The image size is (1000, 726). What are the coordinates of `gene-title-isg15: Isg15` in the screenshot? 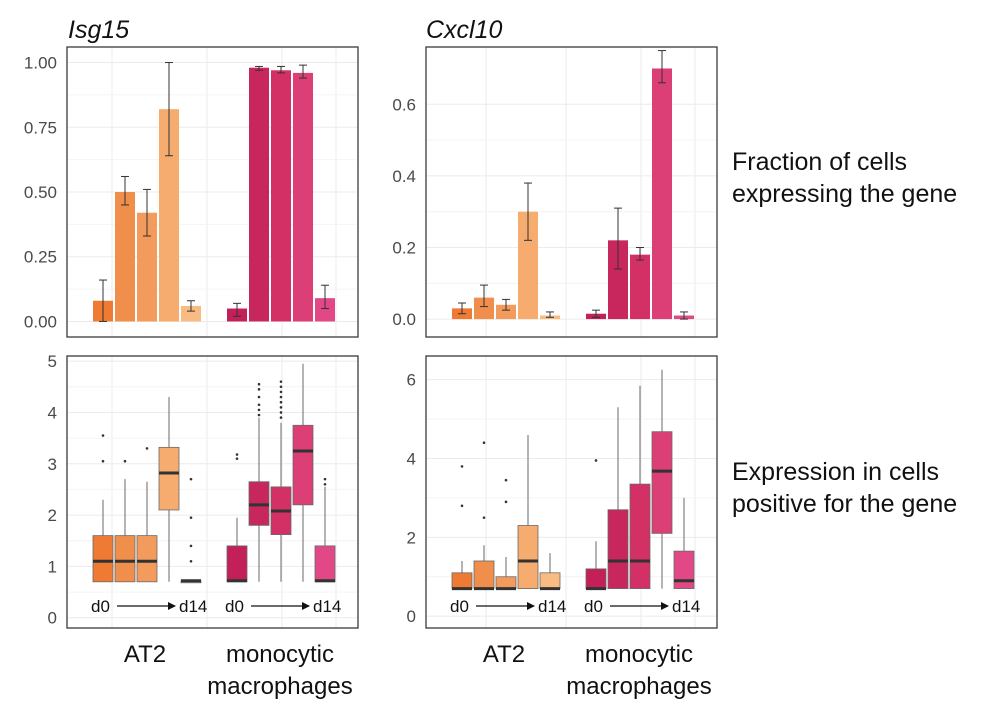 It's located at (98, 30).